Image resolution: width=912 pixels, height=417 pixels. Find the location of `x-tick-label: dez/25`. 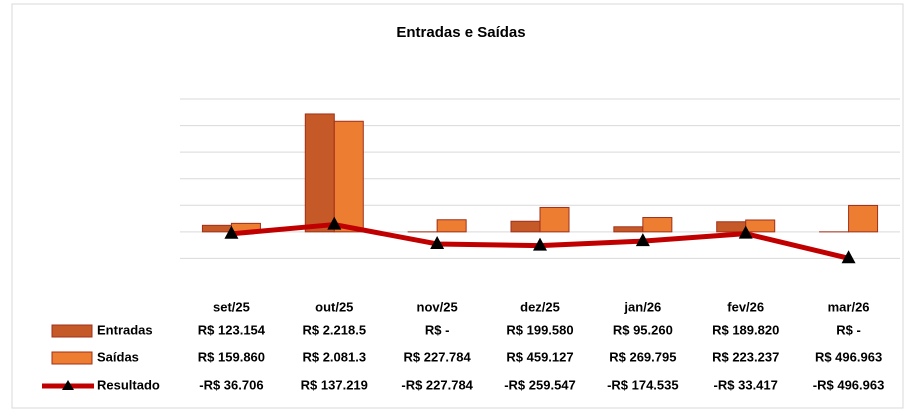

x-tick-label: dez/25 is located at coordinates (540, 306).